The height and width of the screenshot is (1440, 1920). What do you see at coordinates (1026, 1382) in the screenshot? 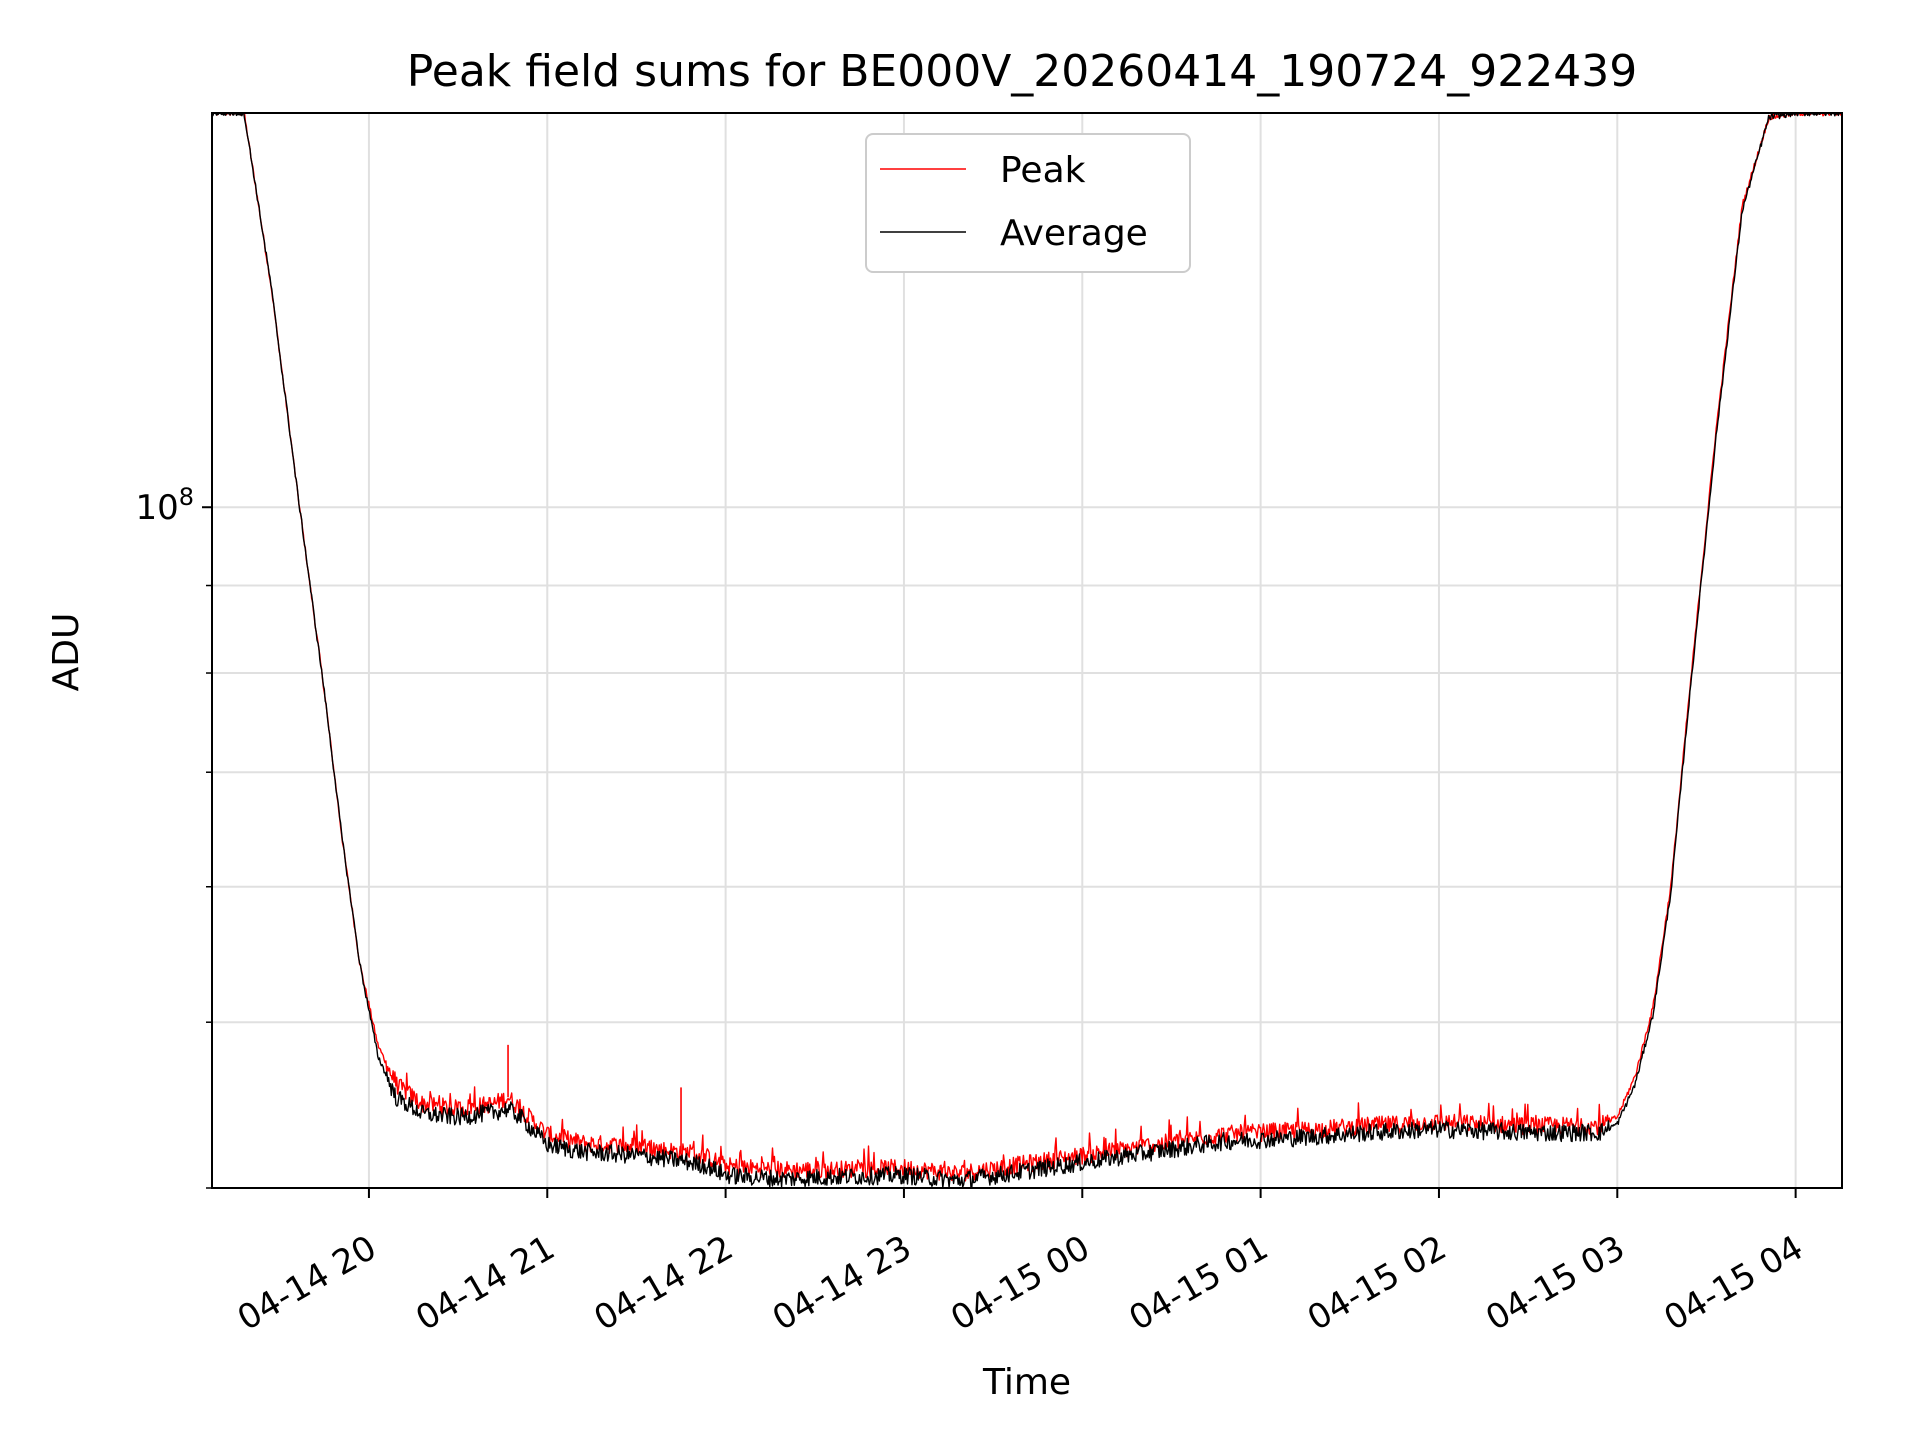
I see `x-axis-label: Time` at bounding box center [1026, 1382].